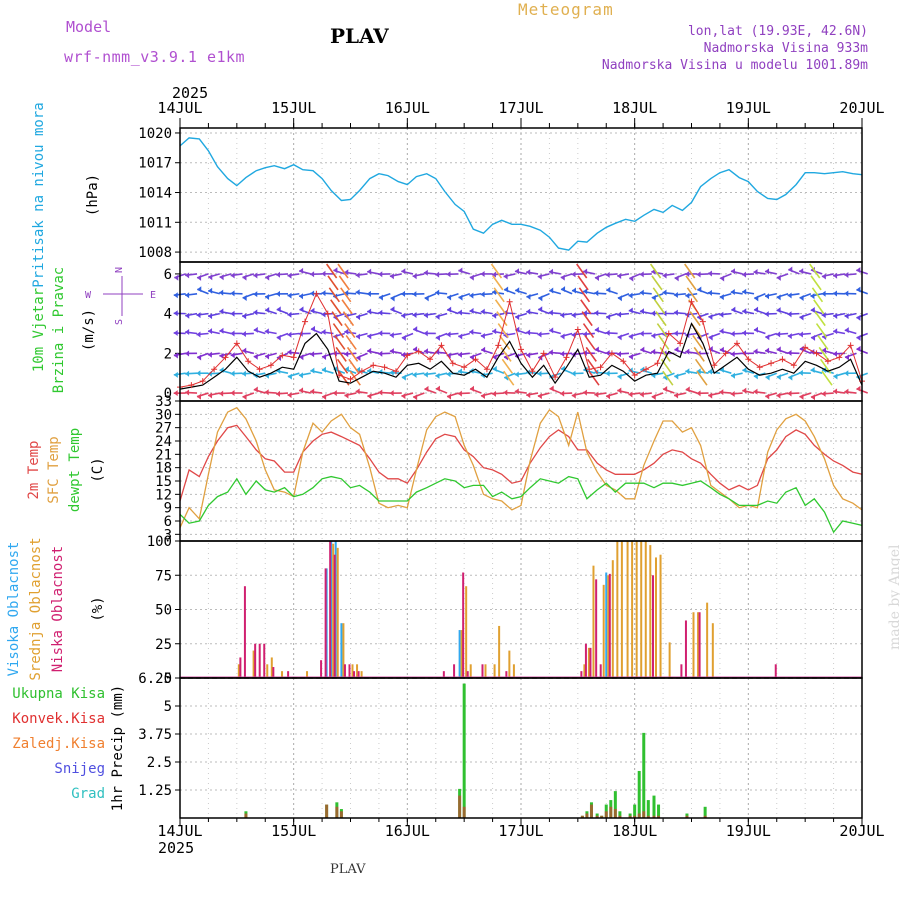 The image size is (900, 900). Describe the element at coordinates (861, 831) in the screenshot. I see `x-tick-label-bottom: 20JUL` at that location.